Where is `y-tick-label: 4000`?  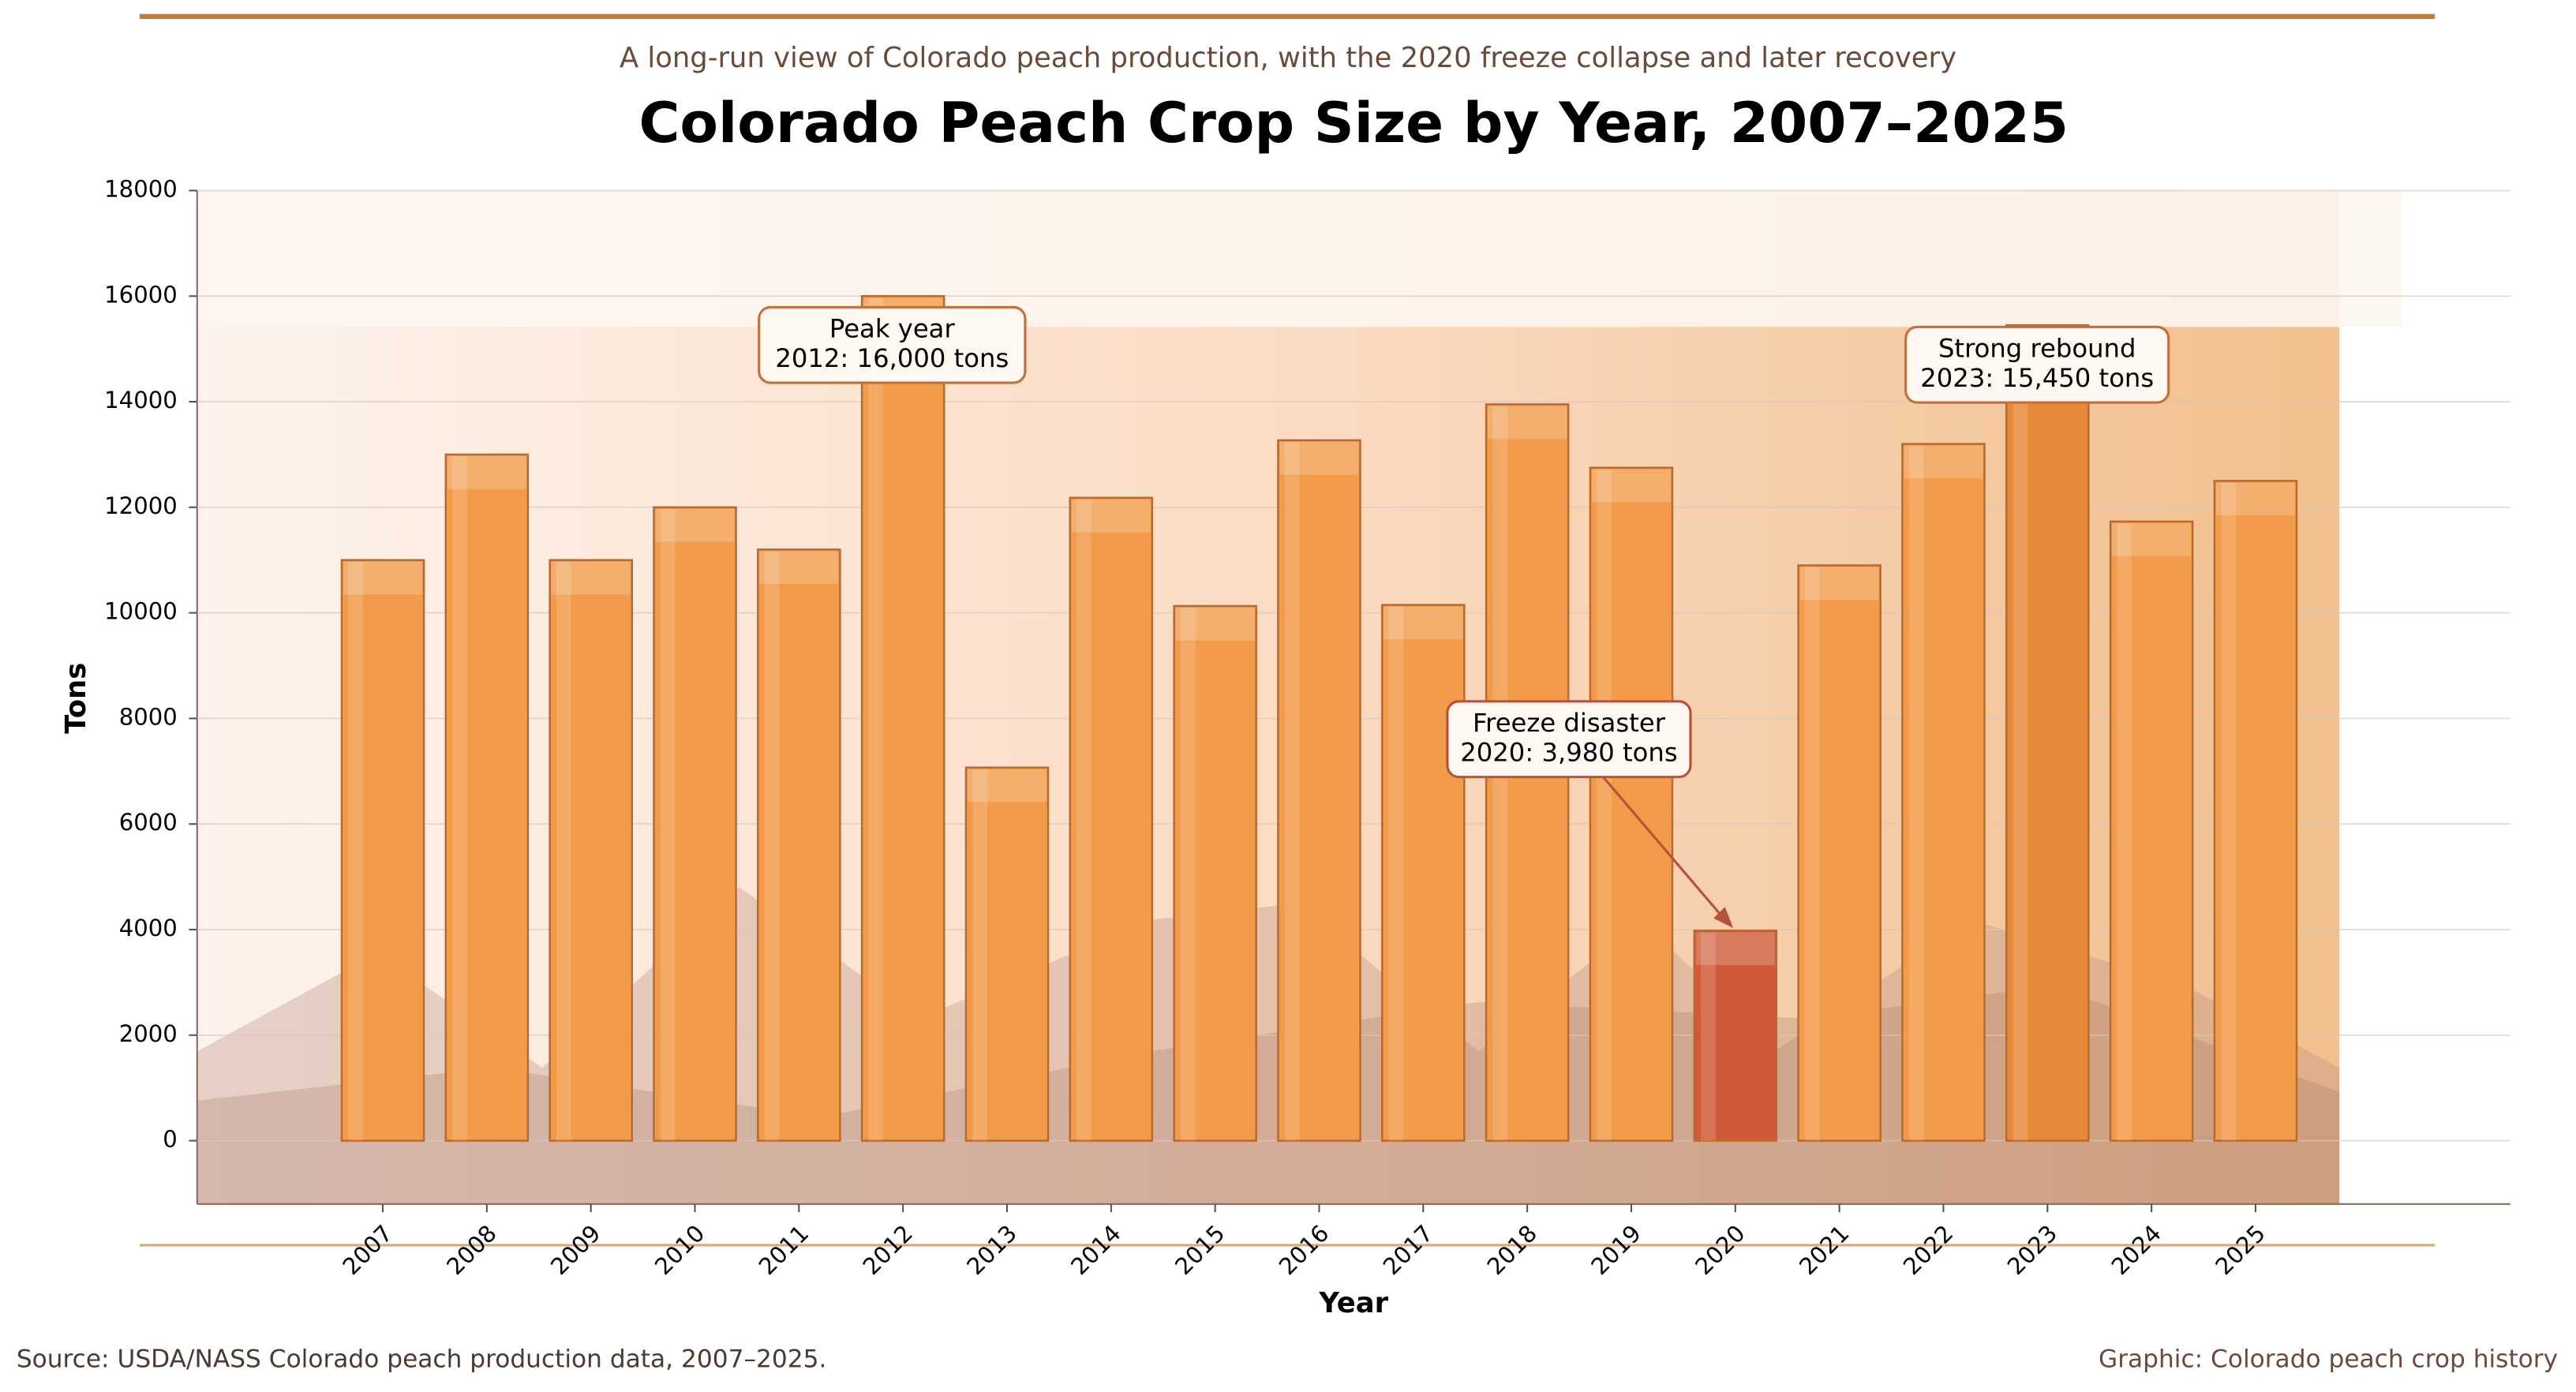
y-tick-label: 4000 is located at coordinates (148, 928).